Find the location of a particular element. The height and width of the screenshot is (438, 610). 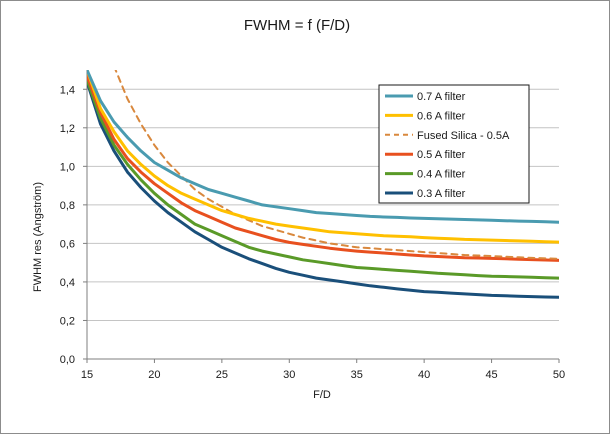

legend-label-0-5-a-filter: 0.5 A filter is located at coordinates (441, 155).